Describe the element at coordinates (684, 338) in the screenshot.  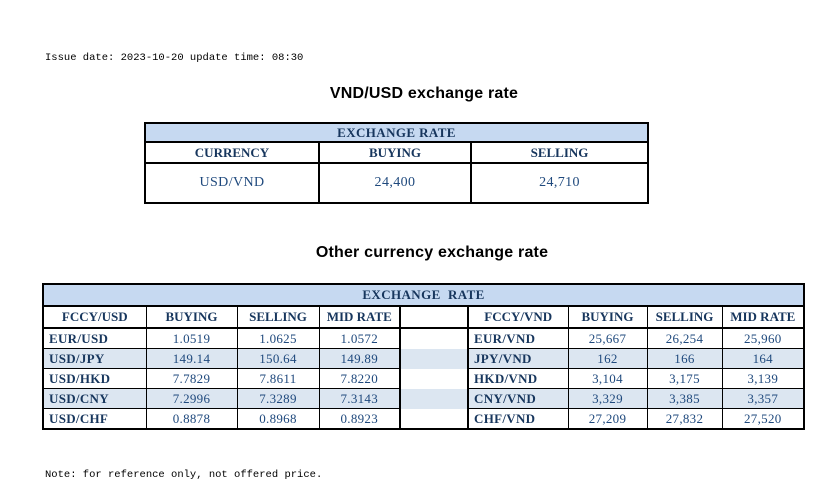
I see `selling-rate-cell: 26,254` at that location.